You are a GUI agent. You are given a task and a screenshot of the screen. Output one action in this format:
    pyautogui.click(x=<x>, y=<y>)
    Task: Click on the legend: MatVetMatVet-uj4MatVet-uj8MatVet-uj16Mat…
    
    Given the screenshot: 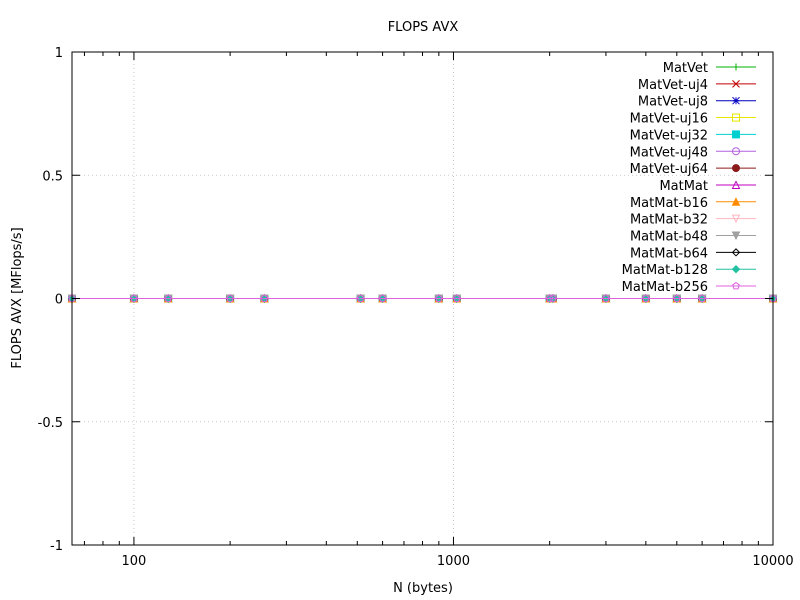 What is the action you would take?
    pyautogui.click(x=689, y=178)
    